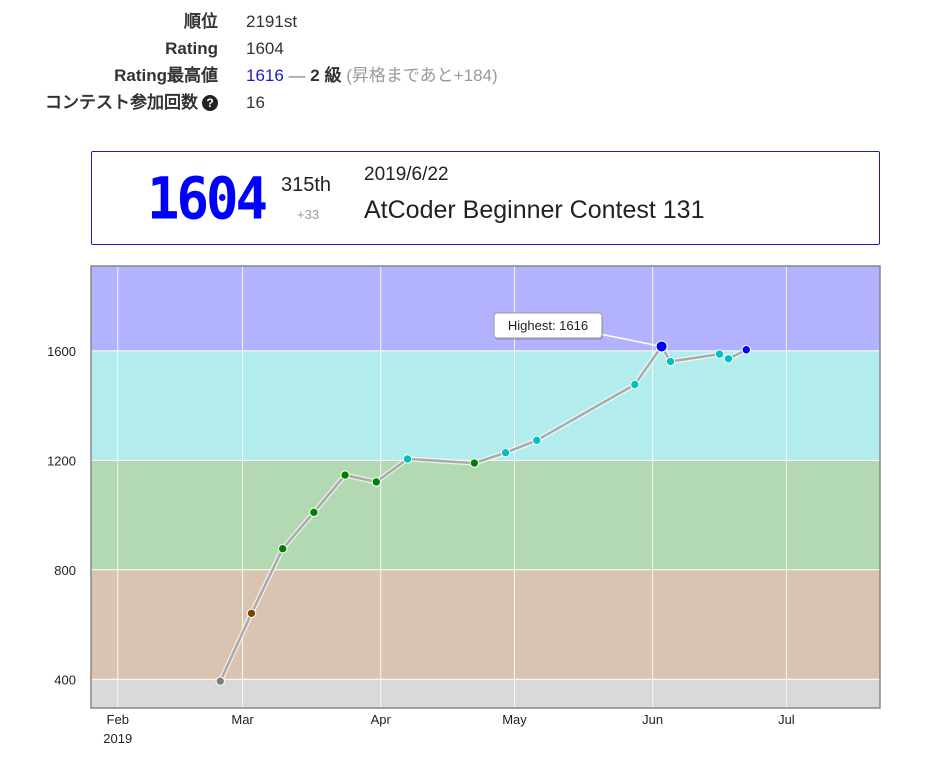 The height and width of the screenshot is (769, 938). Describe the element at coordinates (61, 460) in the screenshot. I see `y-tick-label: 1200` at that location.